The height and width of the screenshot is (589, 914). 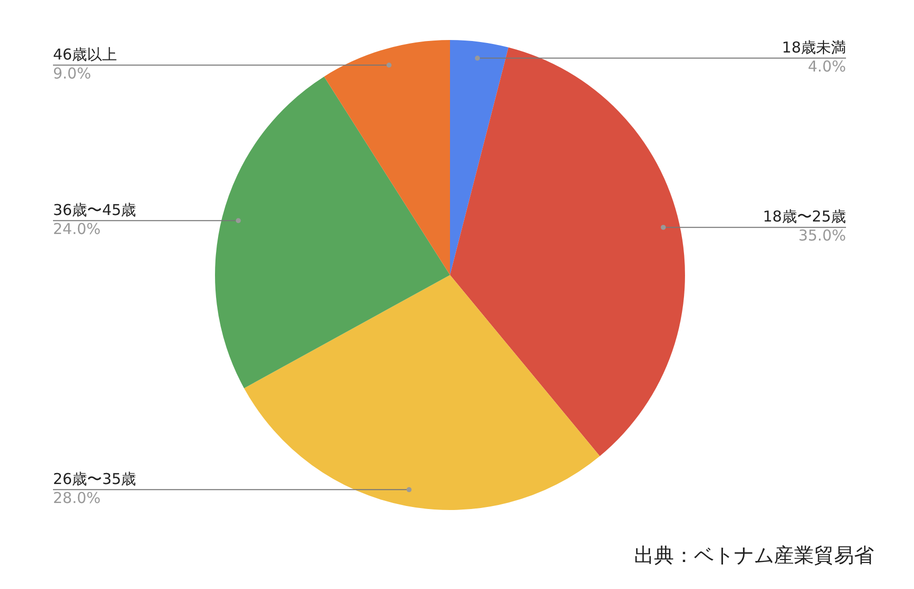 What do you see at coordinates (94, 479) in the screenshot?
I see `slice-label: 26歳〜35歳` at bounding box center [94, 479].